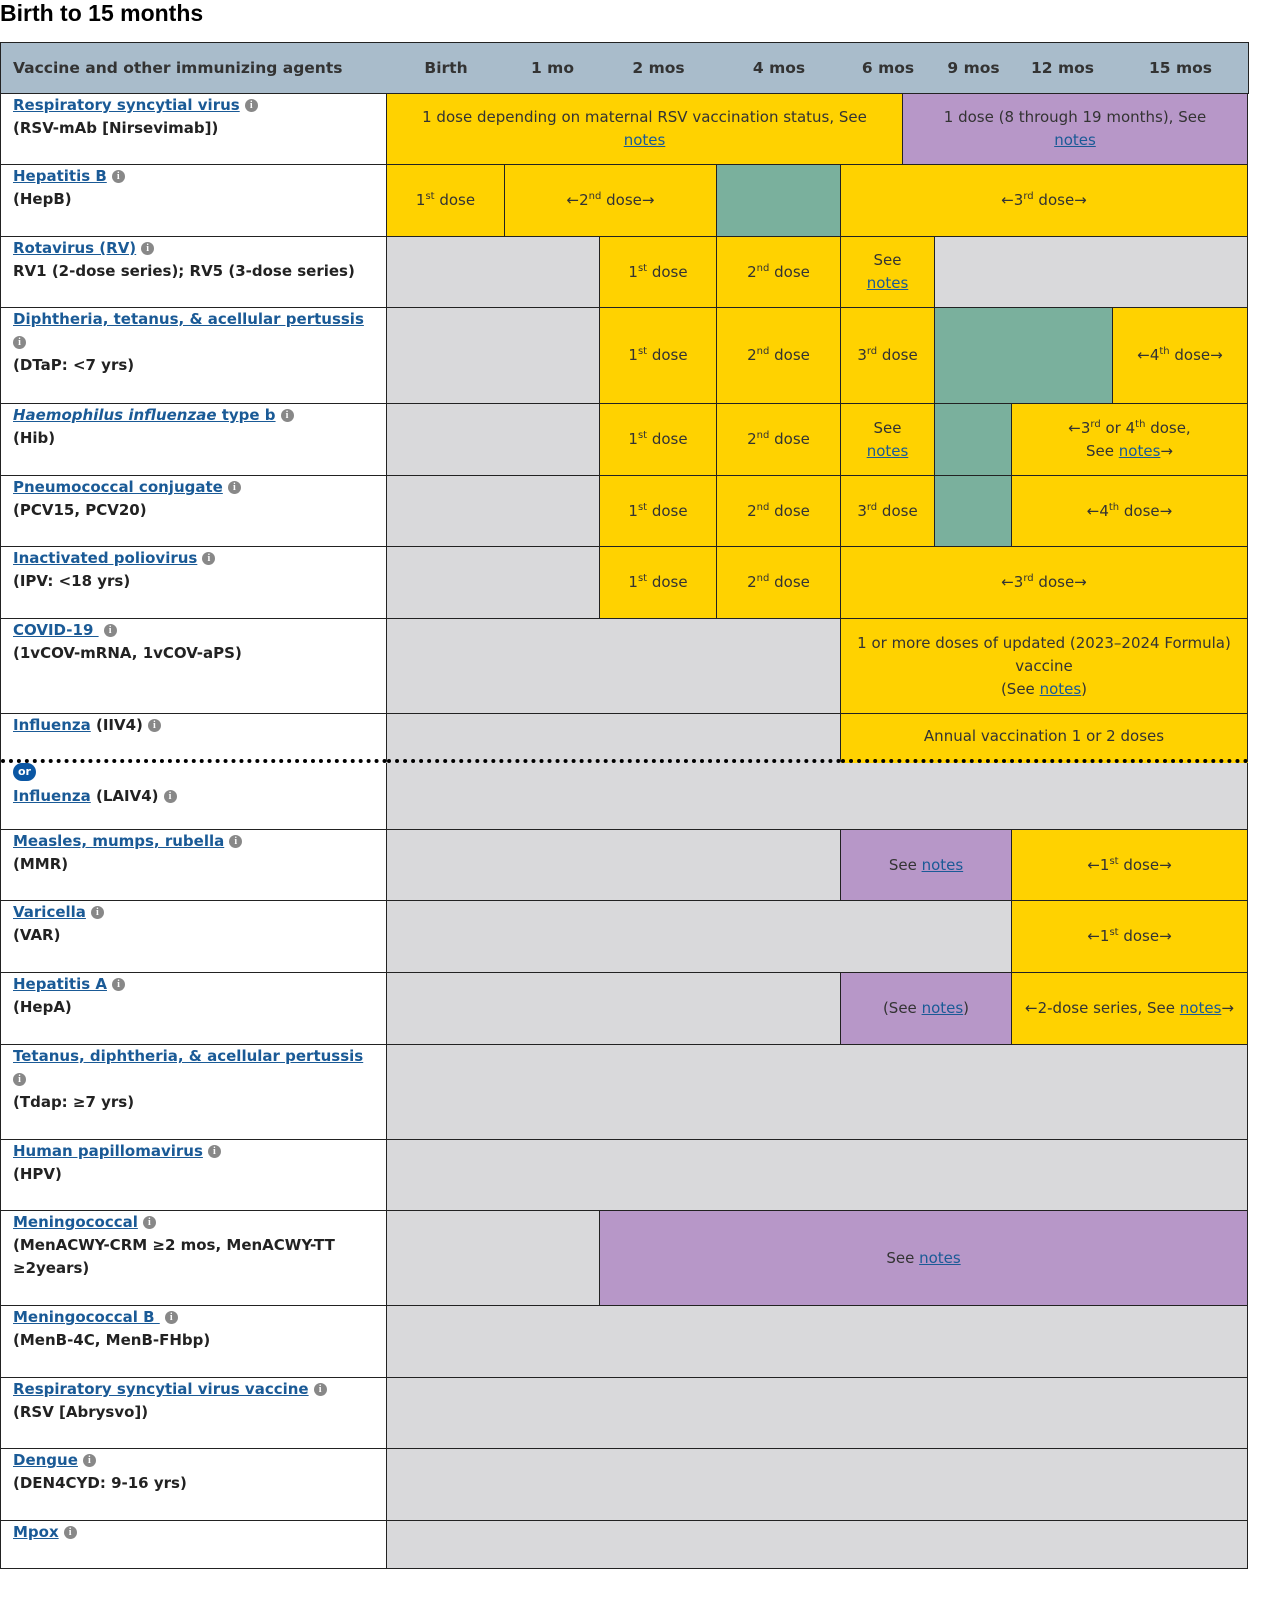  What do you see at coordinates (1020, 688) in the screenshot?
I see `cell-text: (See` at bounding box center [1020, 688].